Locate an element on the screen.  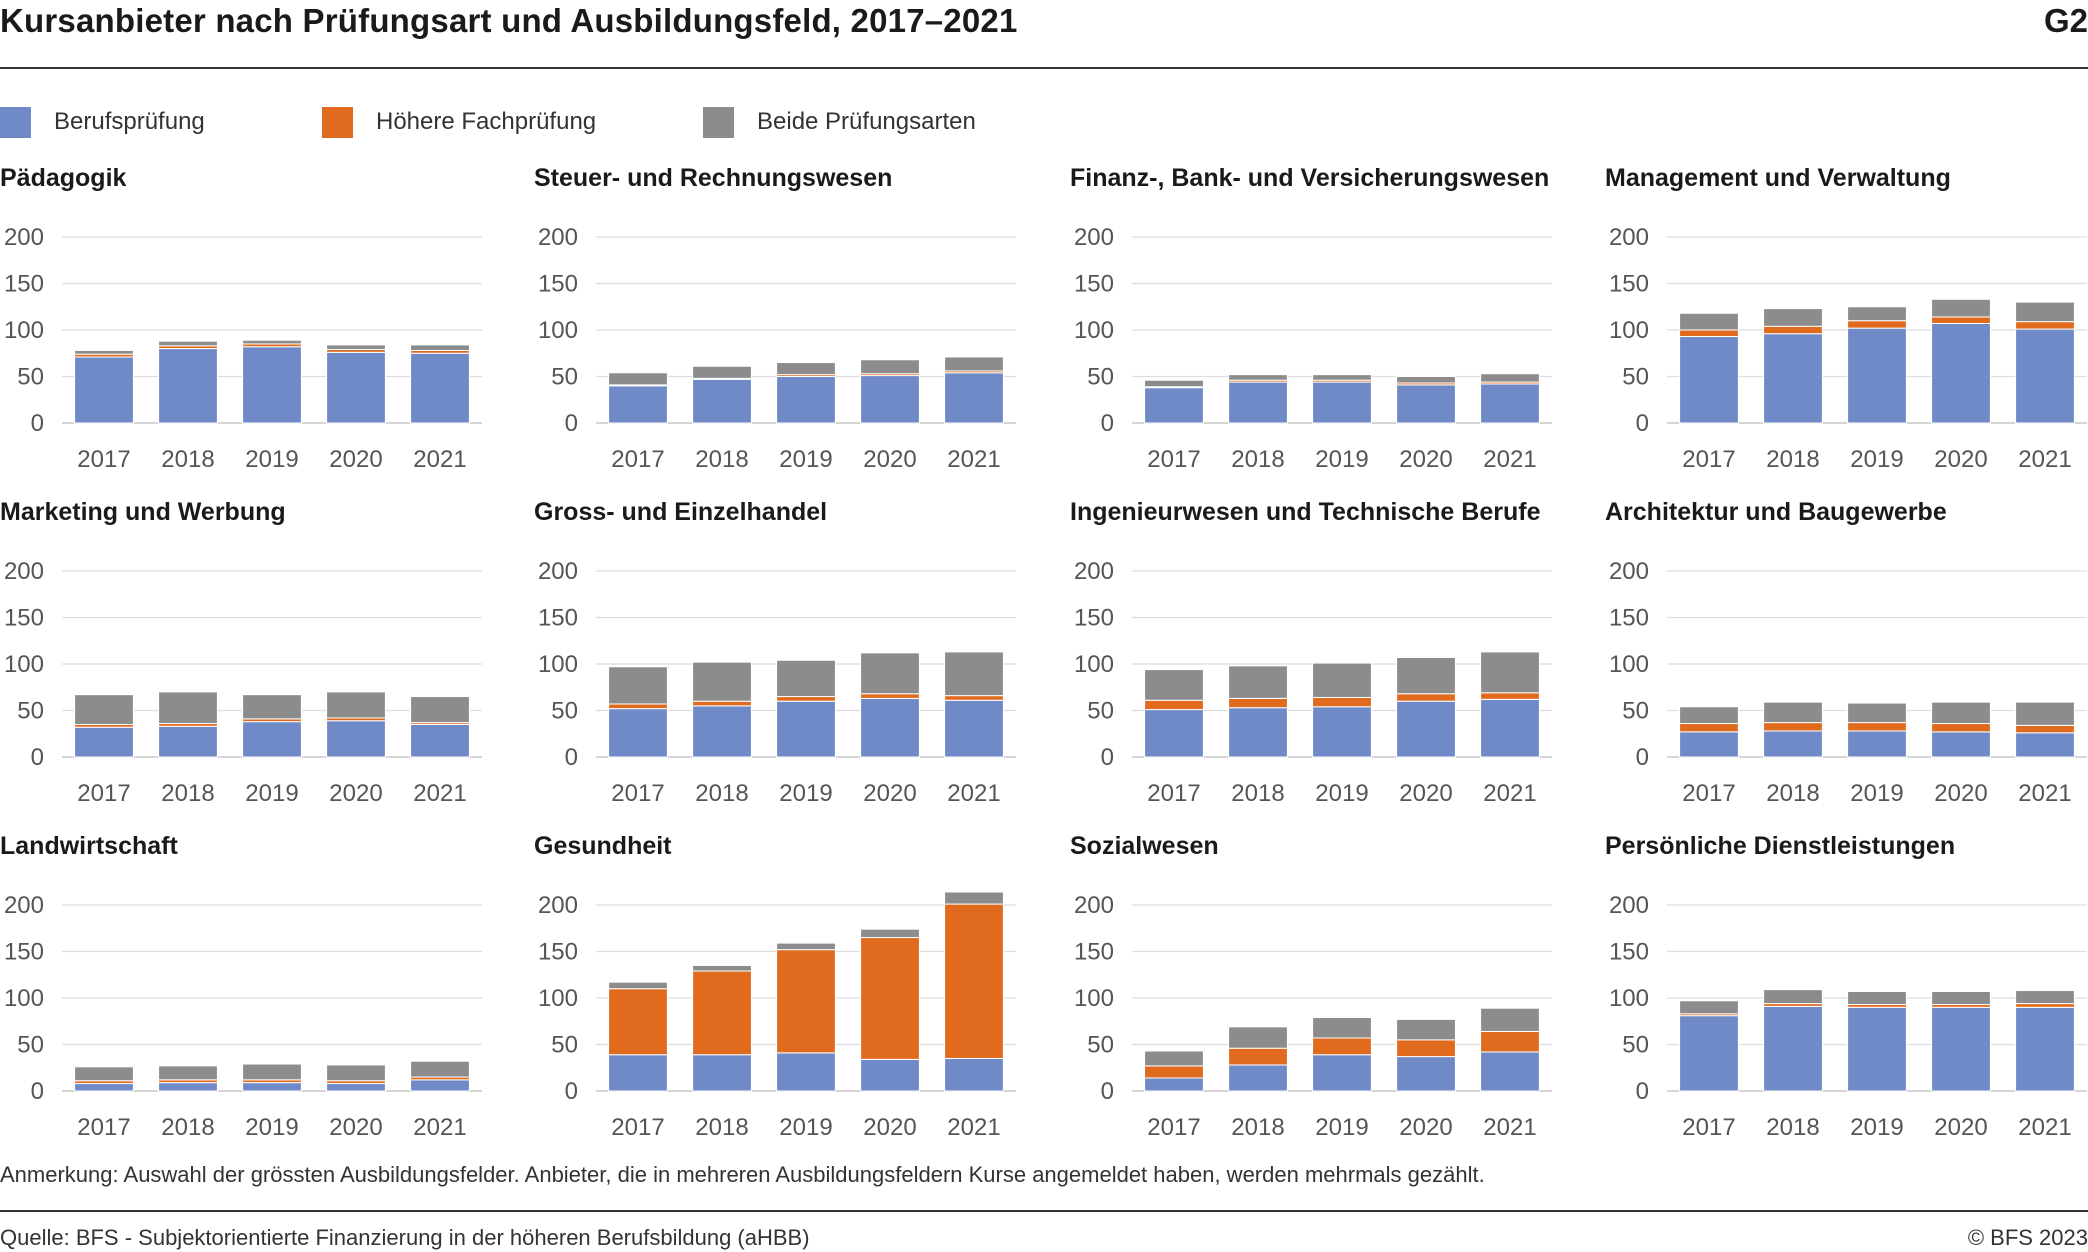
legend-item-beide-pruefungsarten: Beide Prüfungsarten is located at coordinates (839, 122).